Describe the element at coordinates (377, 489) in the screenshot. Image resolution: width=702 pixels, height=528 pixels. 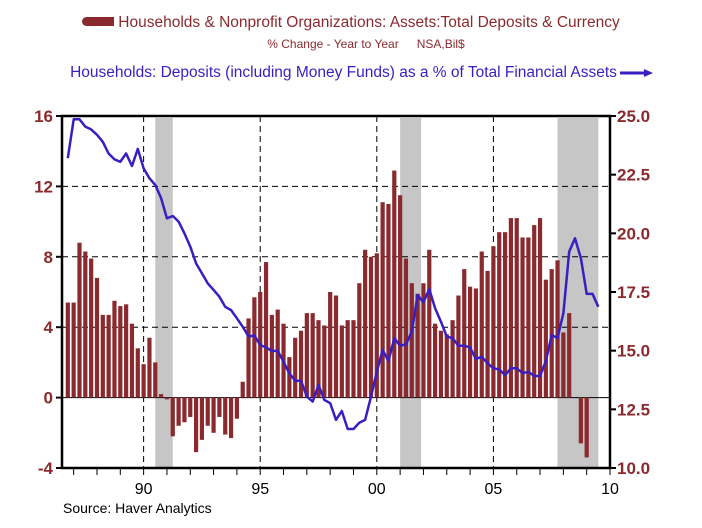
I see `x-tick-label: 00` at that location.